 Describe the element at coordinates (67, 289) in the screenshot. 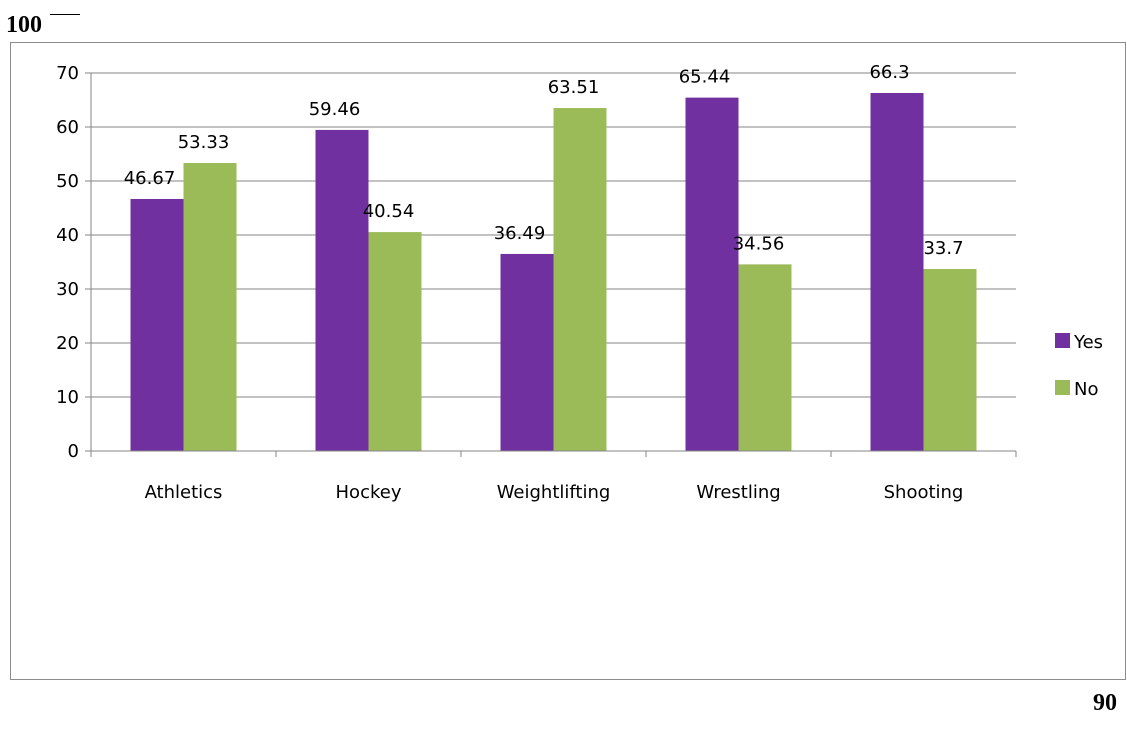

I see `y-tick-label: 30` at that location.